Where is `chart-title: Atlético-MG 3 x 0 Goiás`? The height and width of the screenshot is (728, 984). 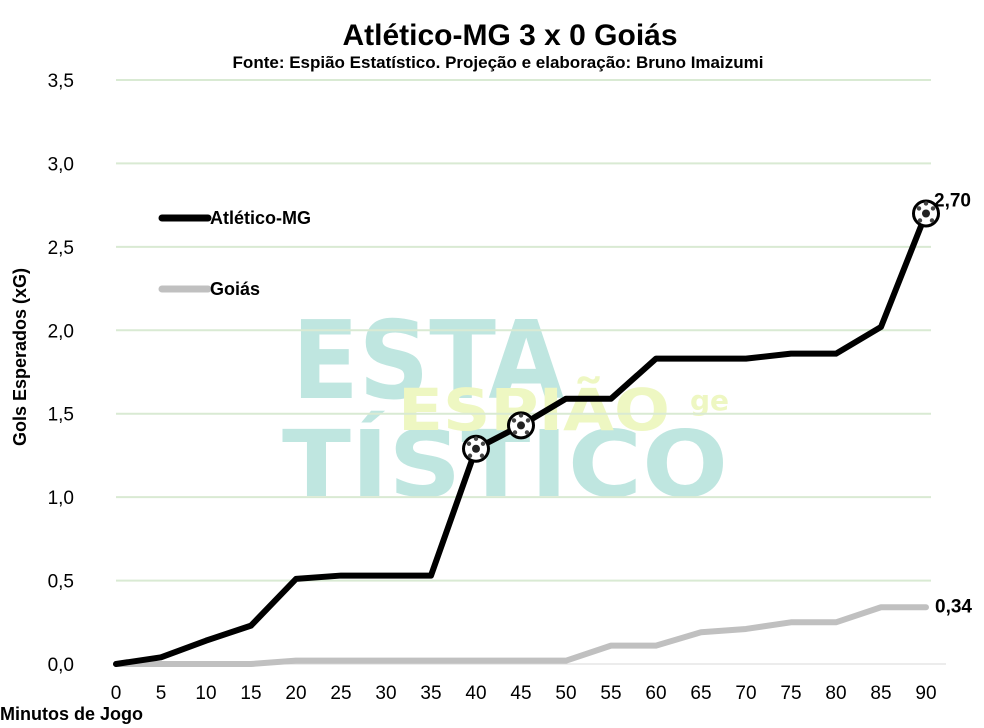
chart-title: Atlético-MG 3 x 0 Goiás is located at coordinates (509, 35).